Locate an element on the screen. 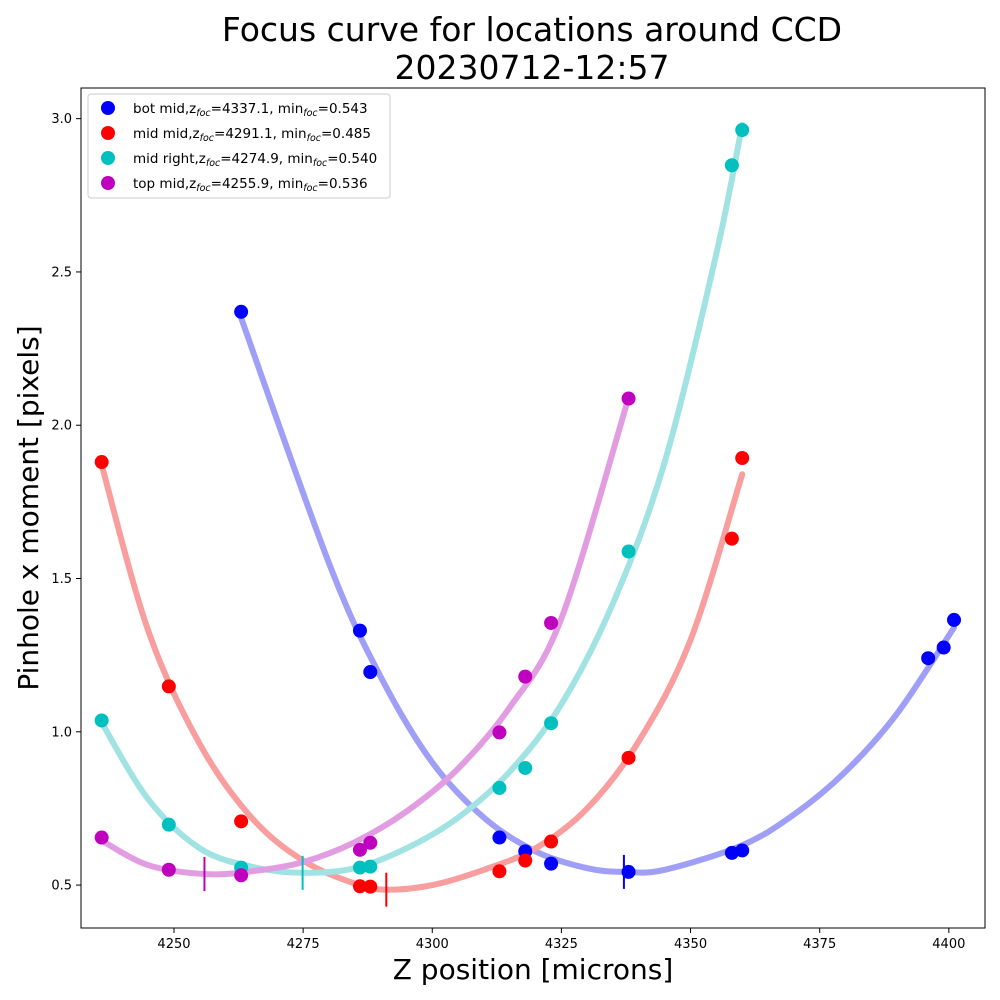  legend-box is located at coordinates (239, 146).